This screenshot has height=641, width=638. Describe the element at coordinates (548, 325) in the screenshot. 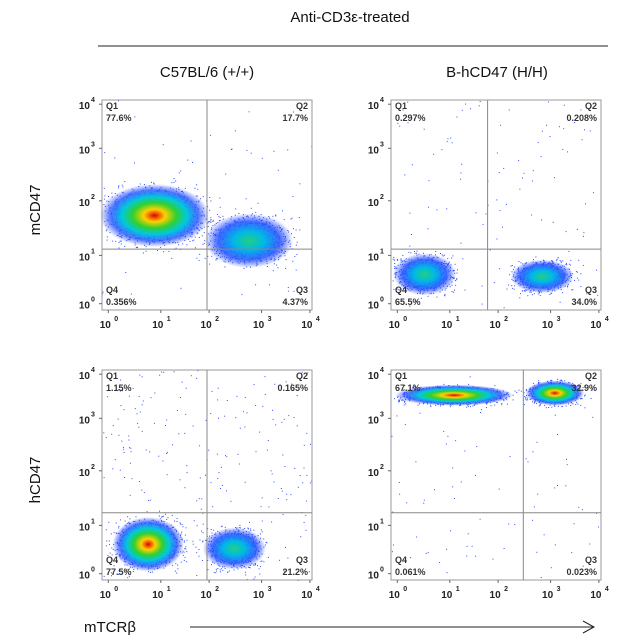

I see `x-tick-base: 10` at that location.